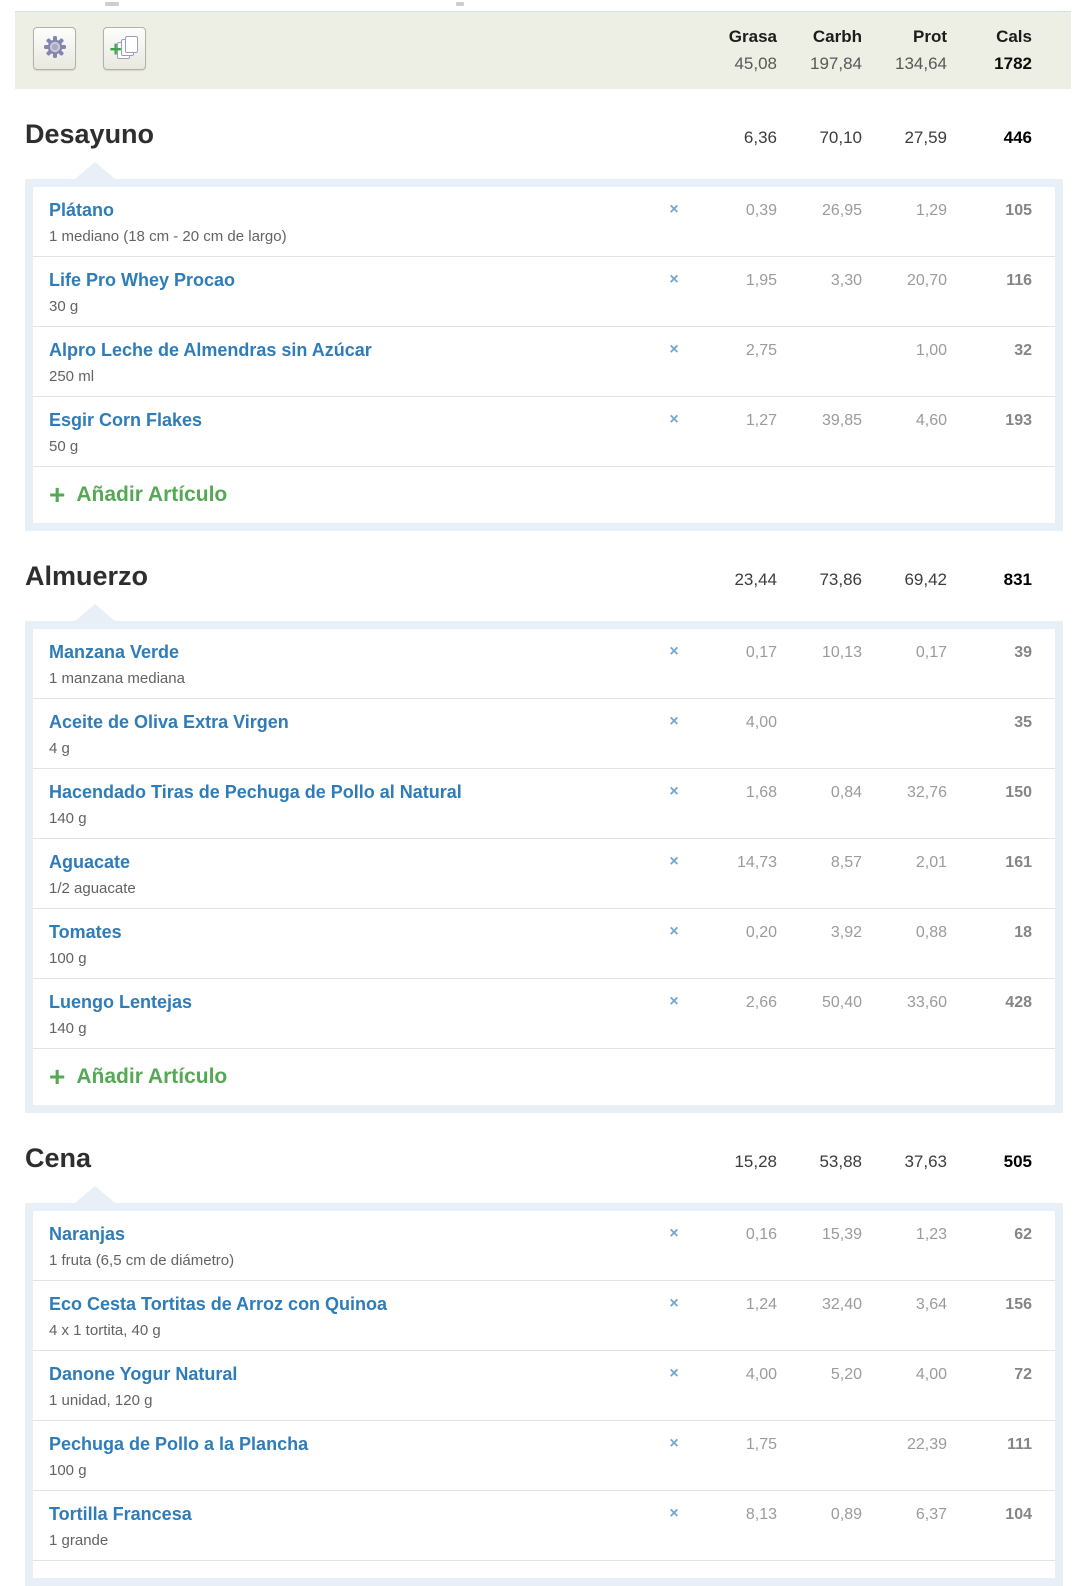 This screenshot has height=1586, width=1088. I want to click on panel-arrow-wrap, so click(544, 1194).